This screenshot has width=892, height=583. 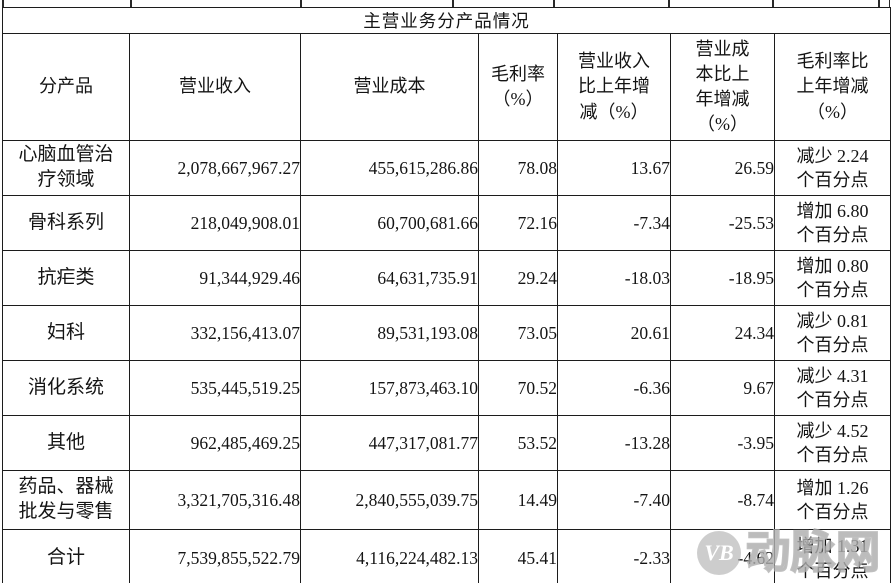 What do you see at coordinates (614, 443) in the screenshot?
I see `cell-revenue-yoy: -13.28` at bounding box center [614, 443].